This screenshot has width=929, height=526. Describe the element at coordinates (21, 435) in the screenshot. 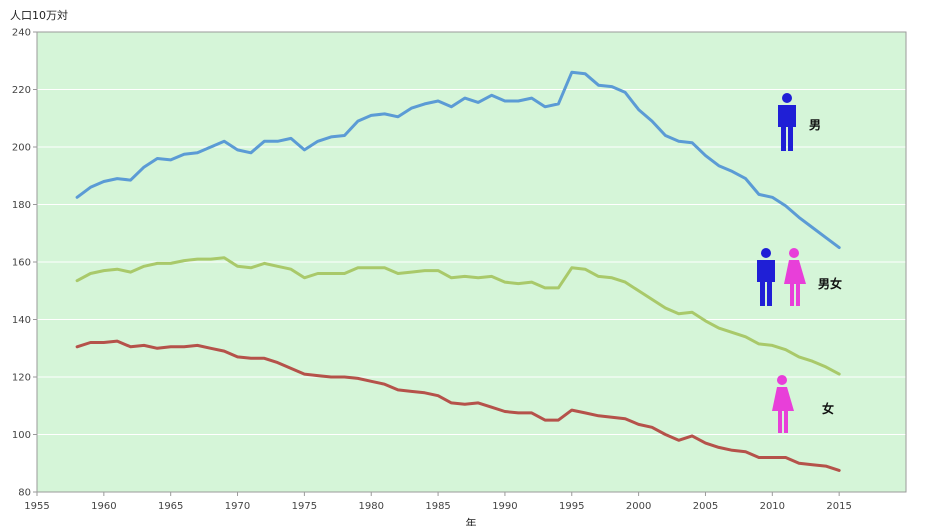

I see `y-tick-label: 100` at that location.